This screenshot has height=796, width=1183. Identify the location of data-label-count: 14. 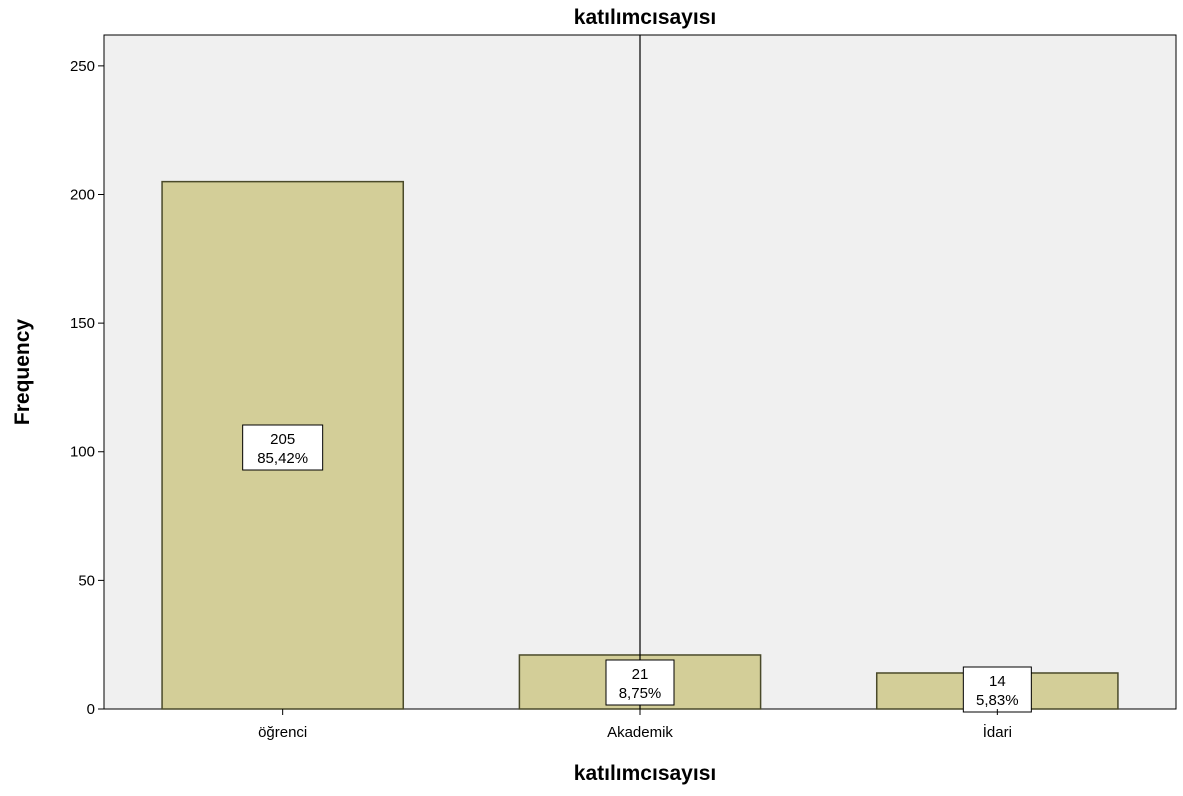
(997, 681).